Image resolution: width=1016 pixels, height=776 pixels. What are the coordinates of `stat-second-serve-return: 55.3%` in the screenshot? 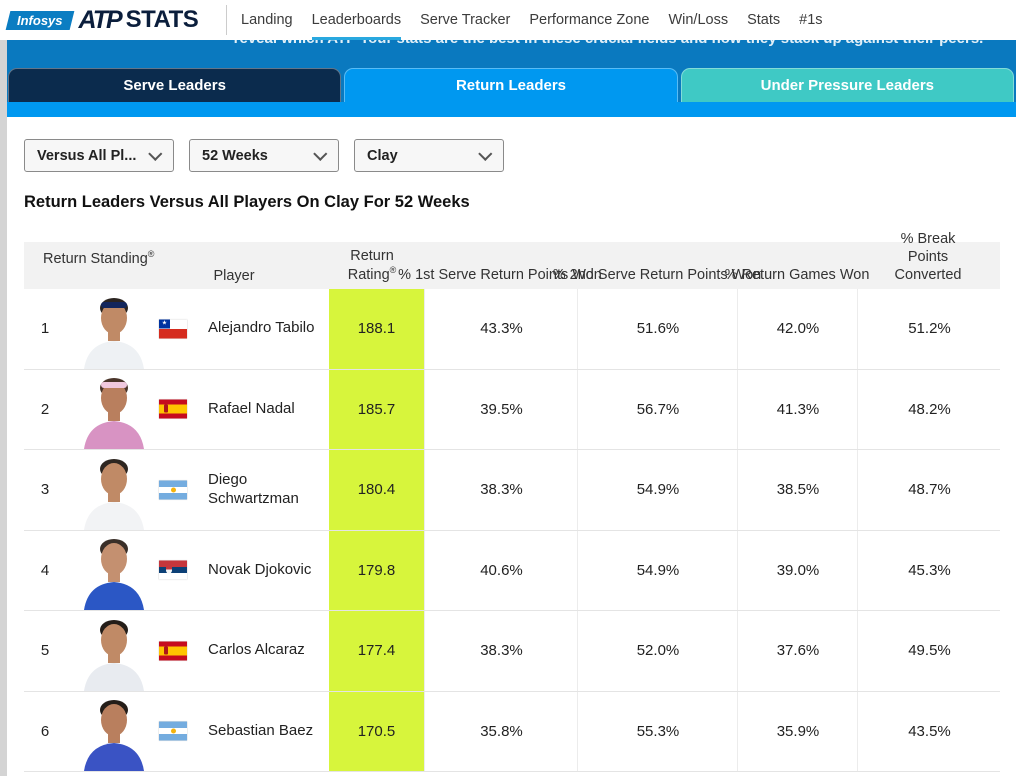 It's located at (657, 731).